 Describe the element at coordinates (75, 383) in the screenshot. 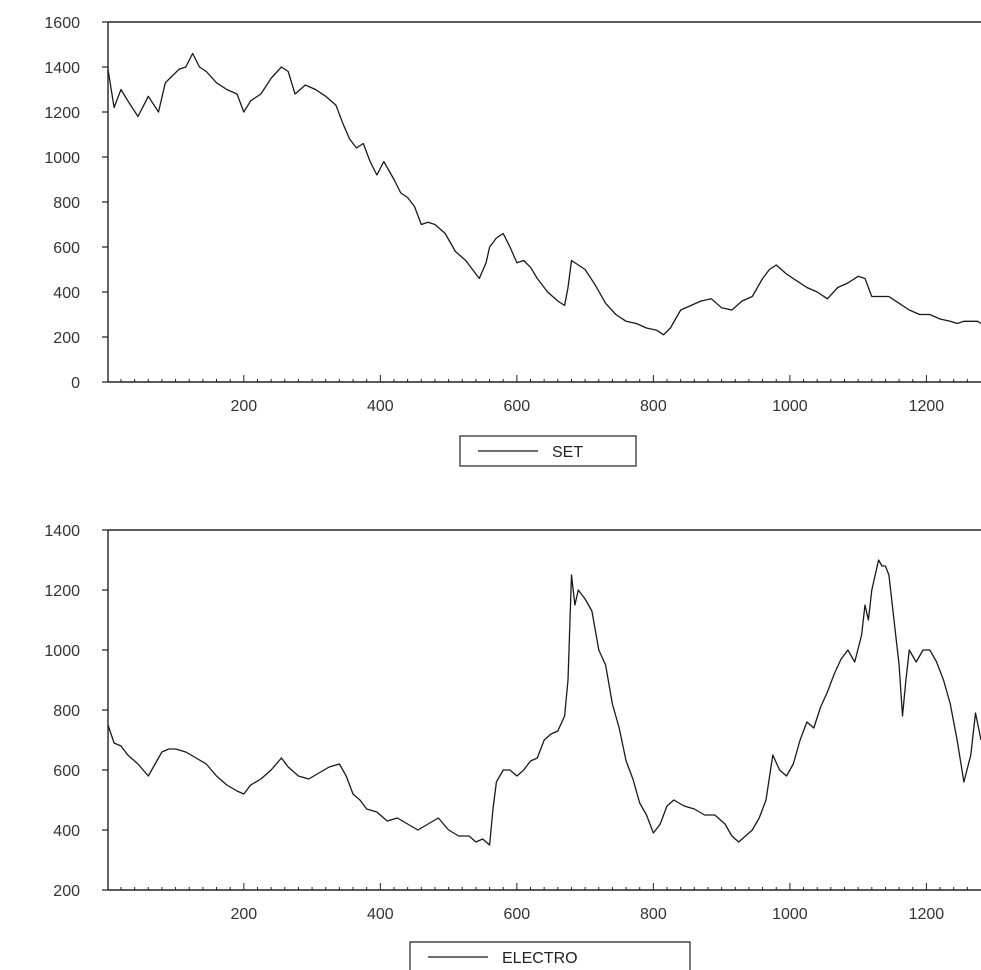

I see `y-tick-label: 0` at that location.